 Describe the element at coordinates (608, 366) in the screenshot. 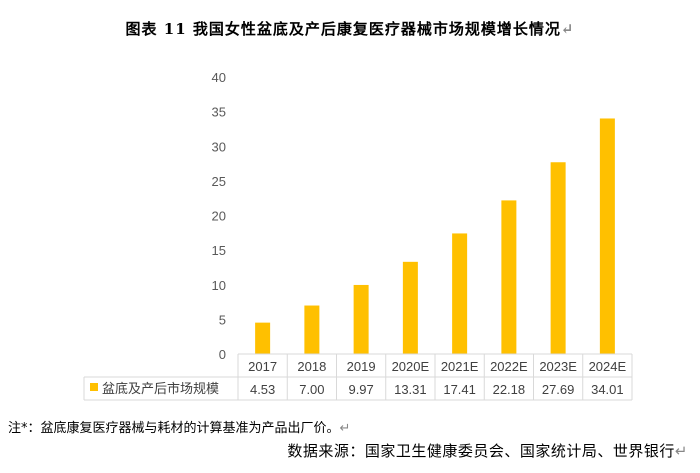

I see `category-label: 2024E` at that location.